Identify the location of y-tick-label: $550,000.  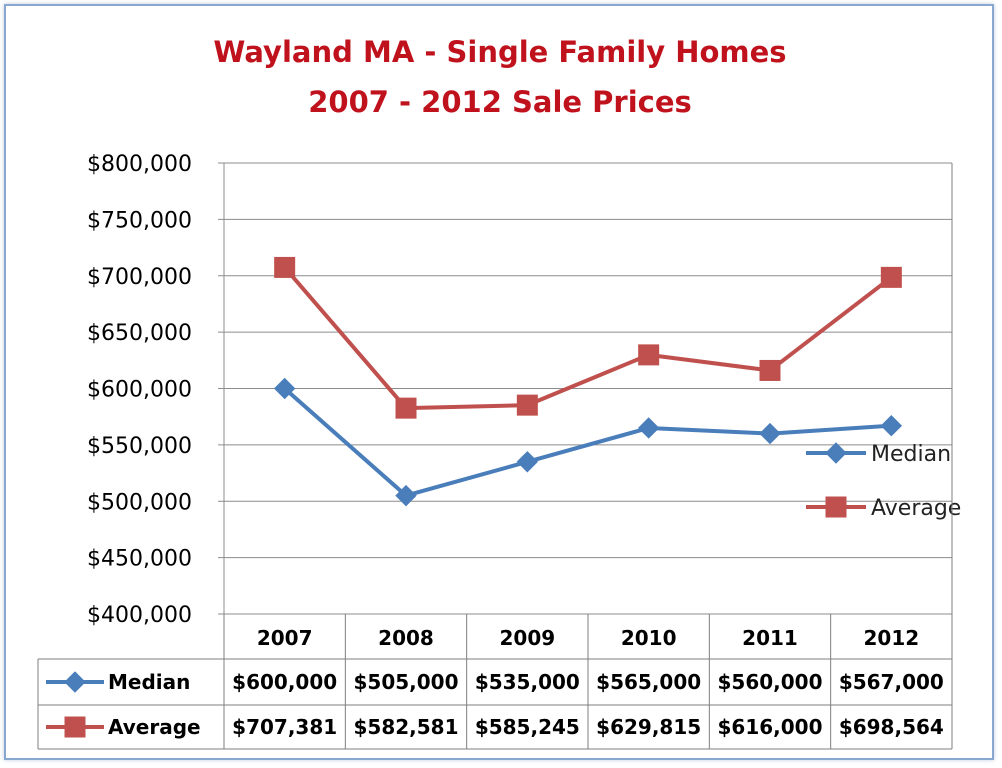
(139, 446).